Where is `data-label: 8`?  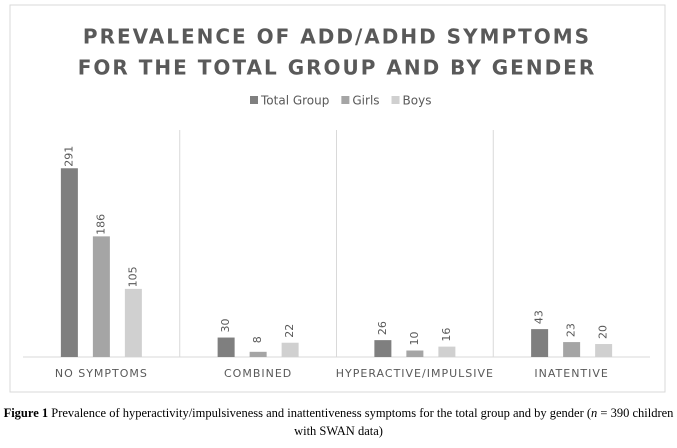
data-label: 8 is located at coordinates (257, 339).